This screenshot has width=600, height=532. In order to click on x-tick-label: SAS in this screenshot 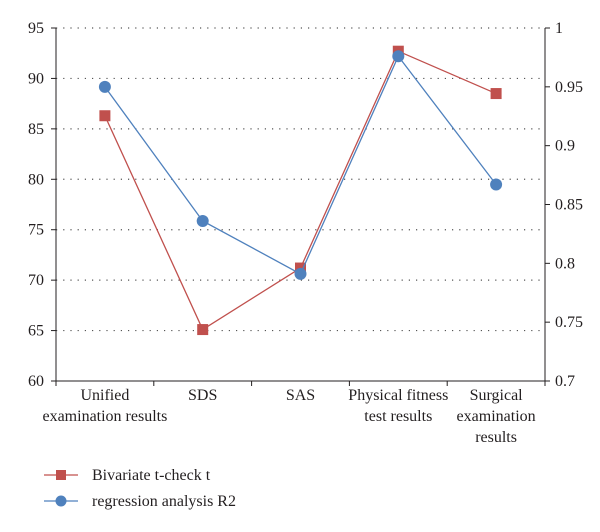, I will do `click(300, 395)`.